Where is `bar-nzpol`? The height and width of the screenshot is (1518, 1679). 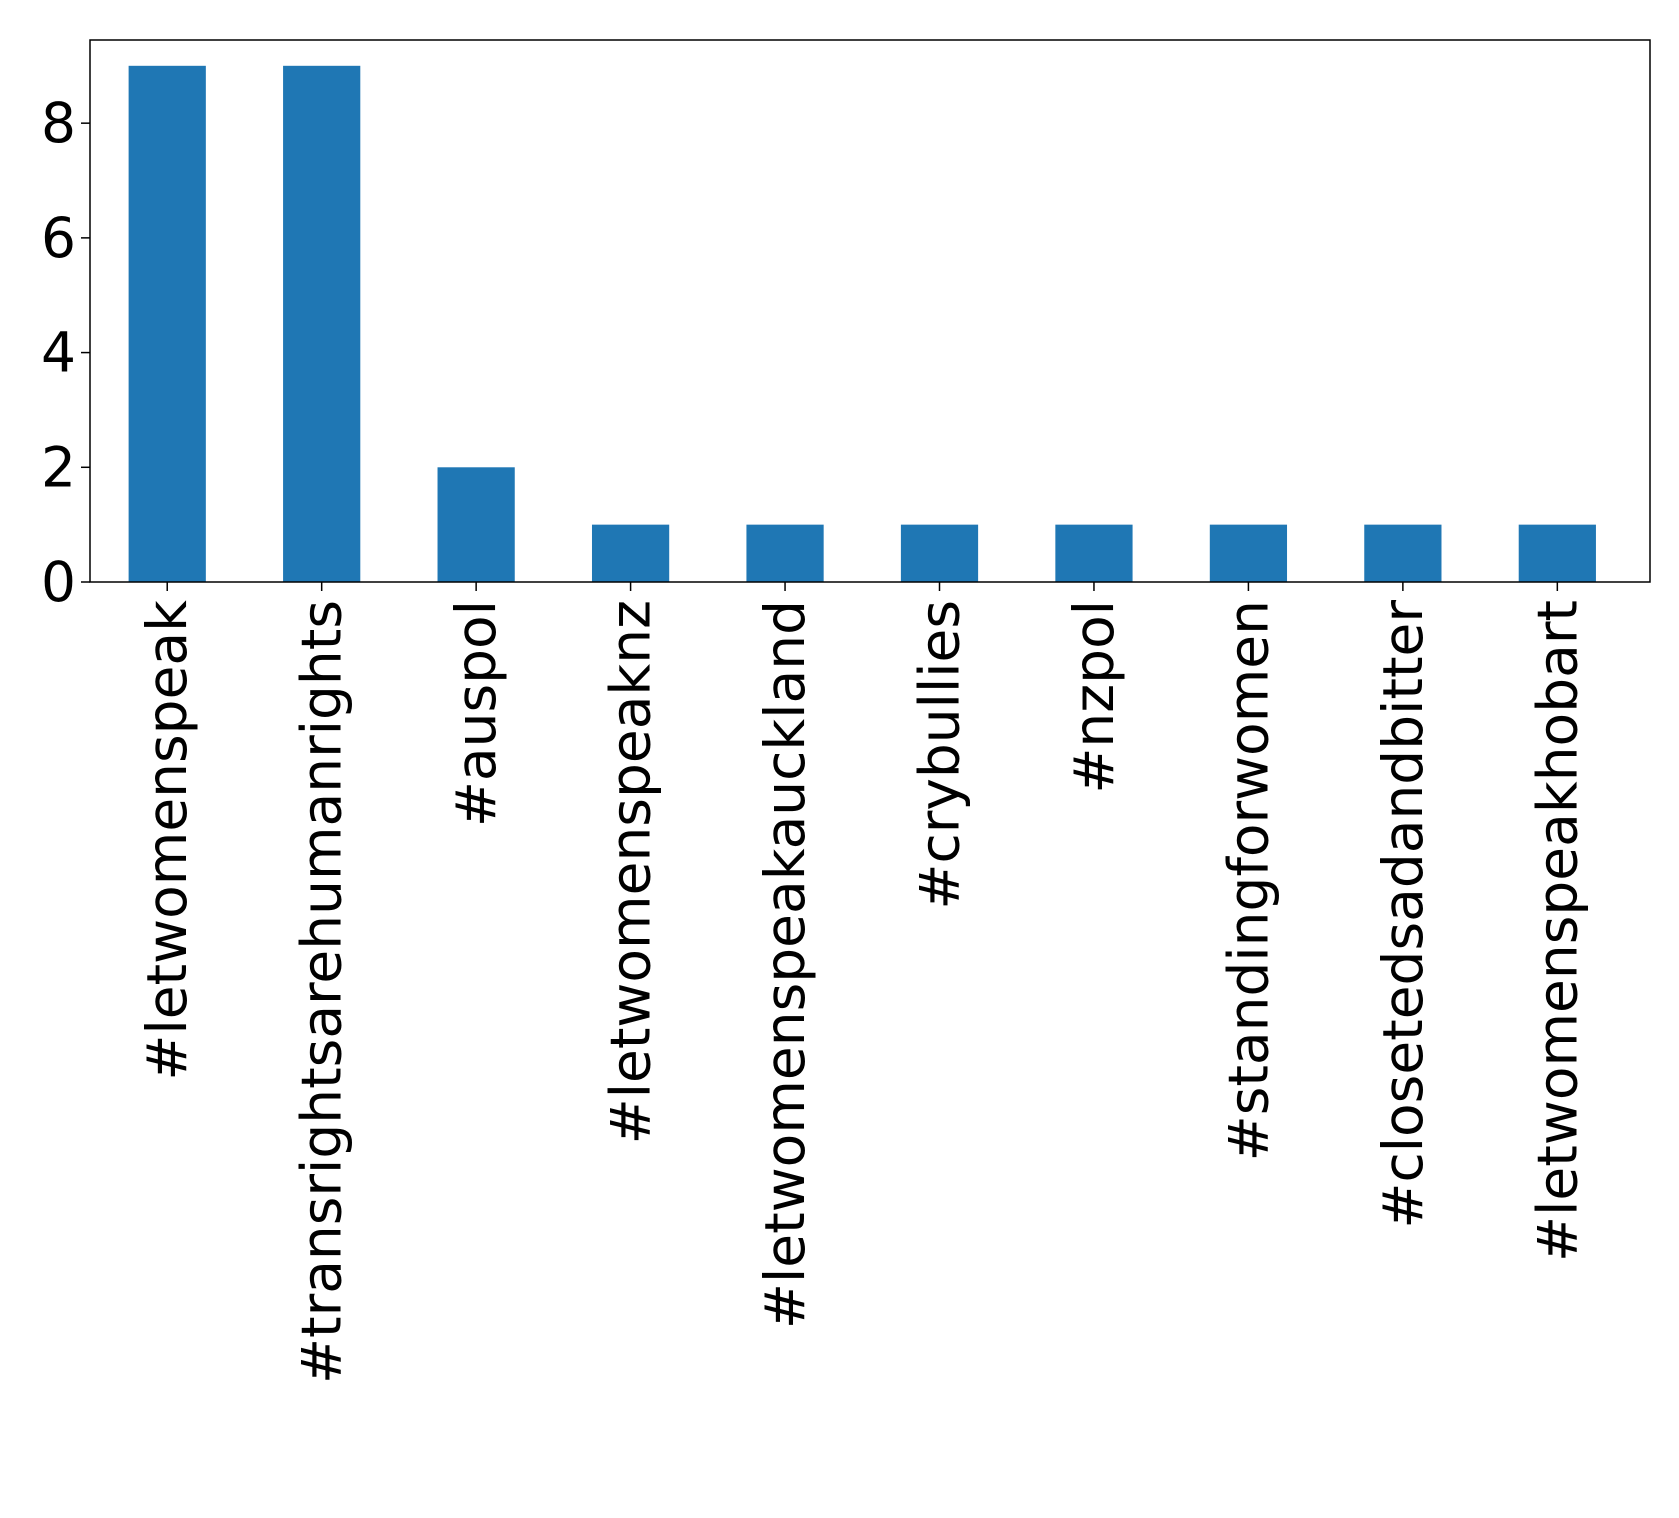 bar-nzpol is located at coordinates (1094, 553).